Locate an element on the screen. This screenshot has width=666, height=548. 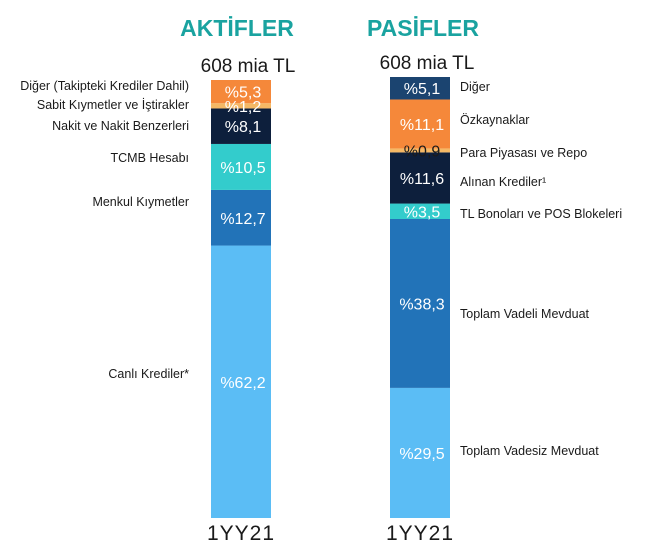
assets-segment-labels: %62,2 %12,7 %10,5 %8,1 %1,2%5,3 is located at coordinates (242, 238).